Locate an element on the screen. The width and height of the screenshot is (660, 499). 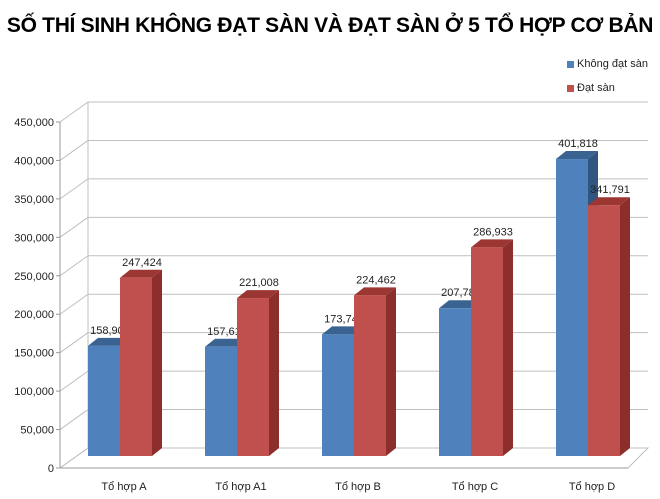
y-tick-label: 450,000 is located at coordinates (34, 123).